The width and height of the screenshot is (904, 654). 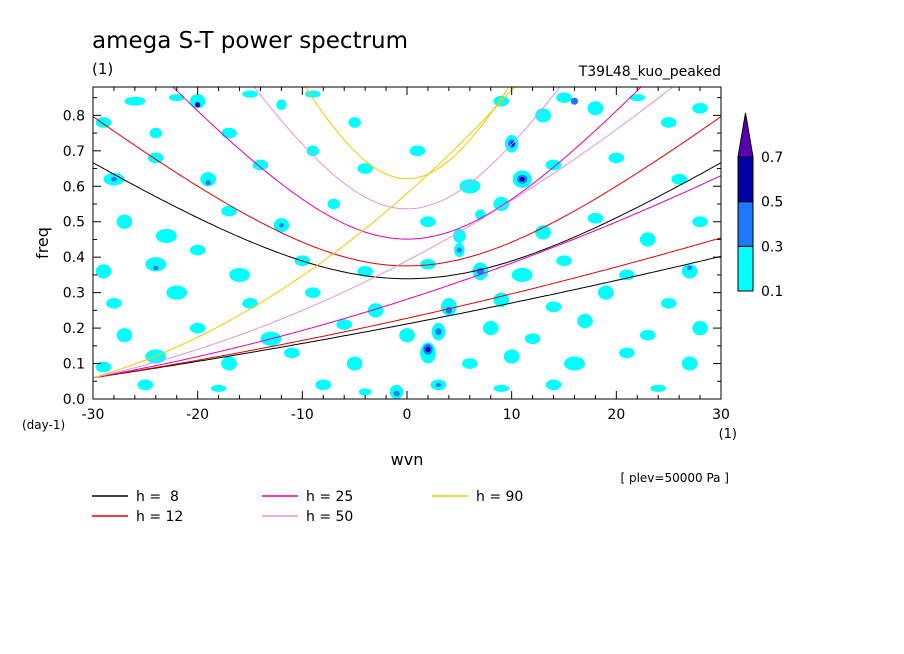 I want to click on legend-label-h25: h = 25, so click(x=329, y=497).